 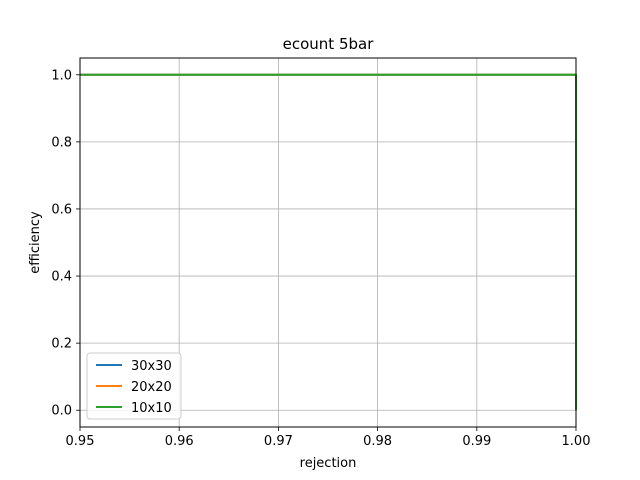 I want to click on y-tick-label: 0.8, so click(x=61, y=142).